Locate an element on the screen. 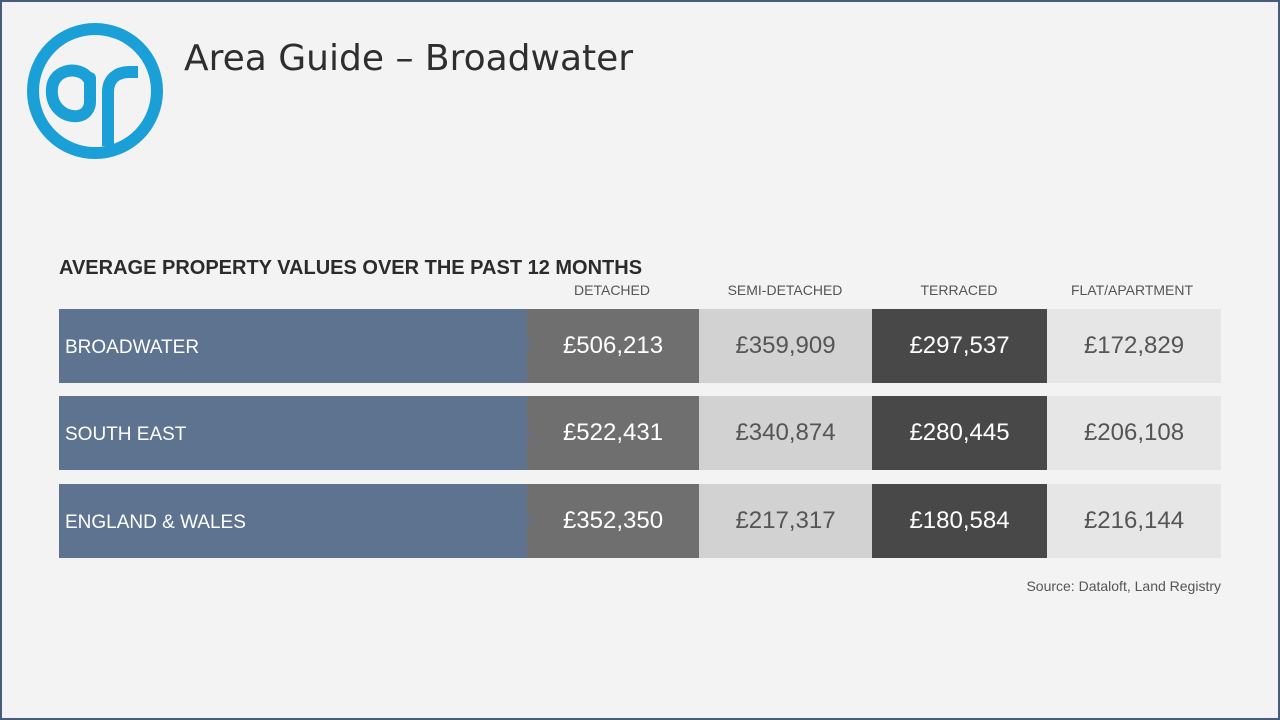 This screenshot has width=1280, height=720. value-terraced: £280,445 is located at coordinates (959, 433).